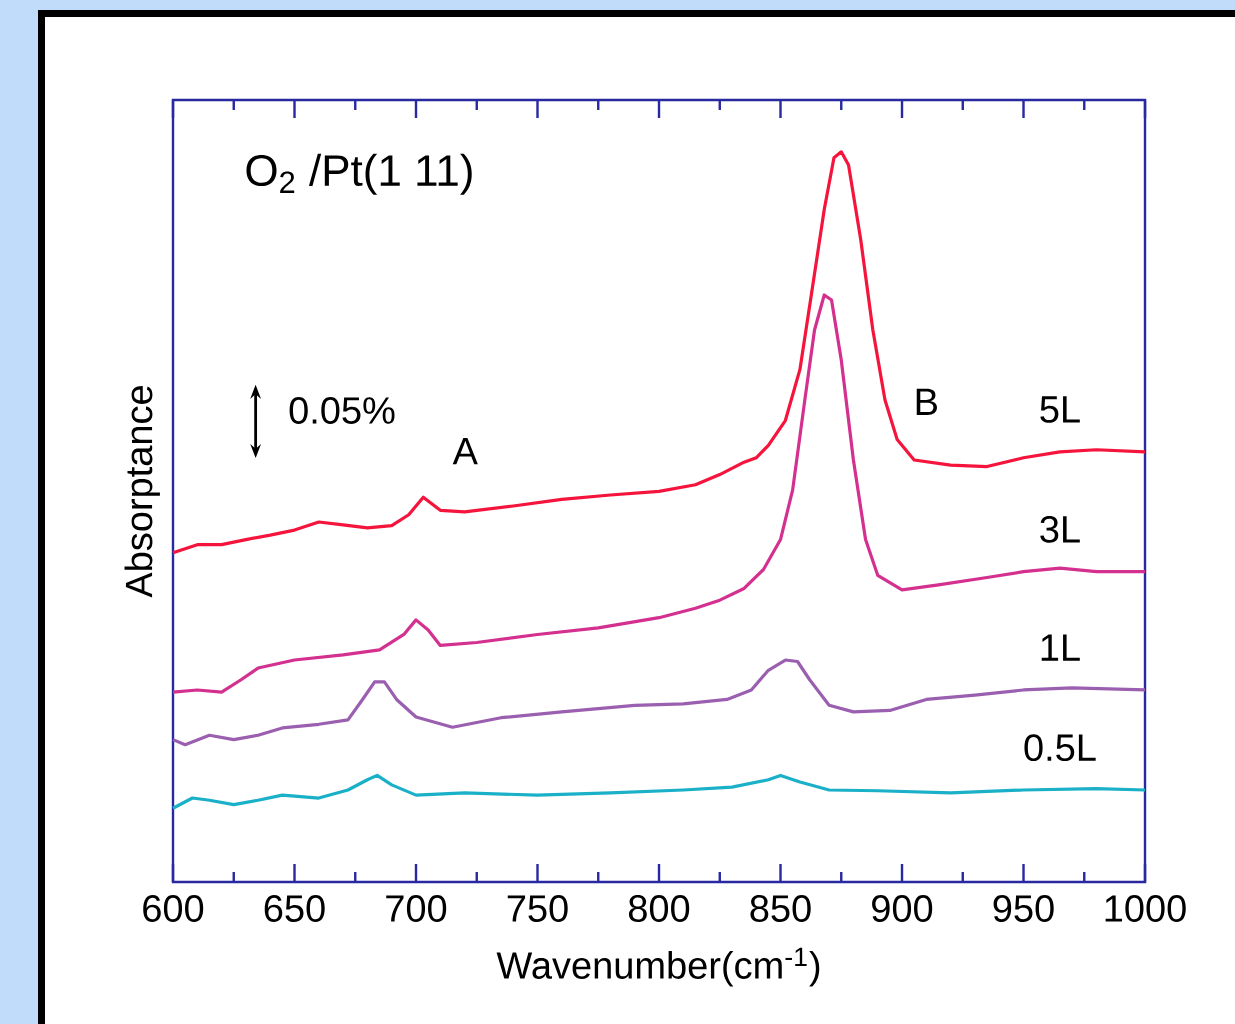  I want to click on x-axis-title: Wavenumber(cm$^{-1}$), so click(658, 967).